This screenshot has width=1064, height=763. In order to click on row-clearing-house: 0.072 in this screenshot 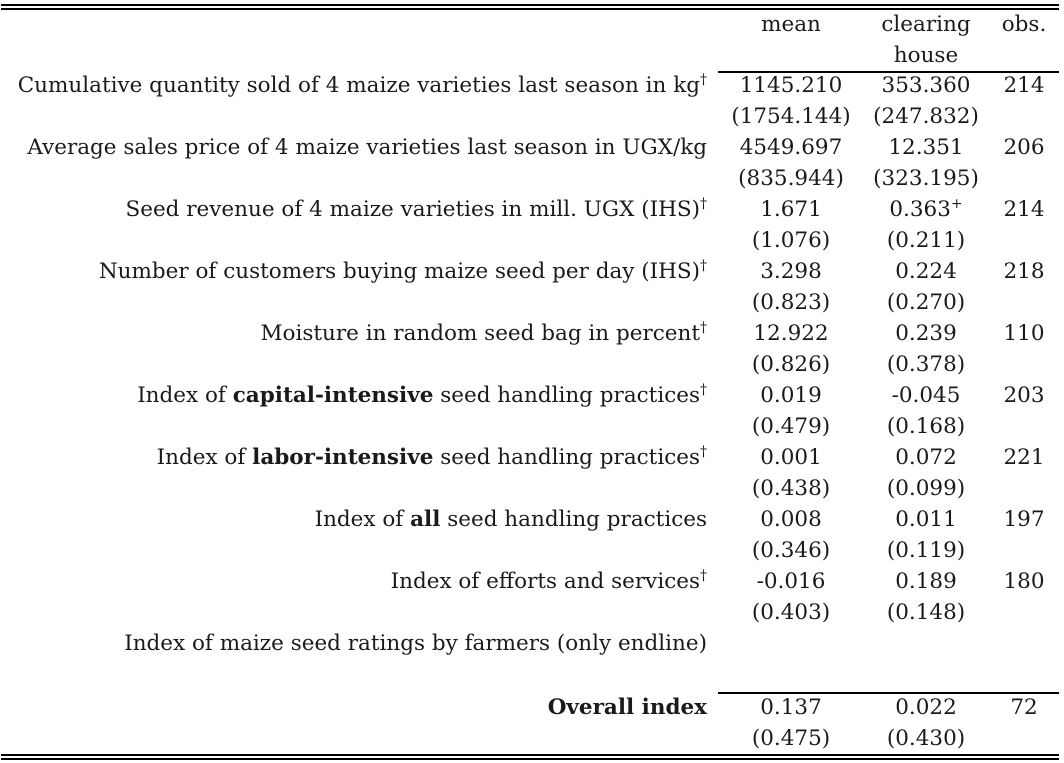, I will do `click(926, 457)`.